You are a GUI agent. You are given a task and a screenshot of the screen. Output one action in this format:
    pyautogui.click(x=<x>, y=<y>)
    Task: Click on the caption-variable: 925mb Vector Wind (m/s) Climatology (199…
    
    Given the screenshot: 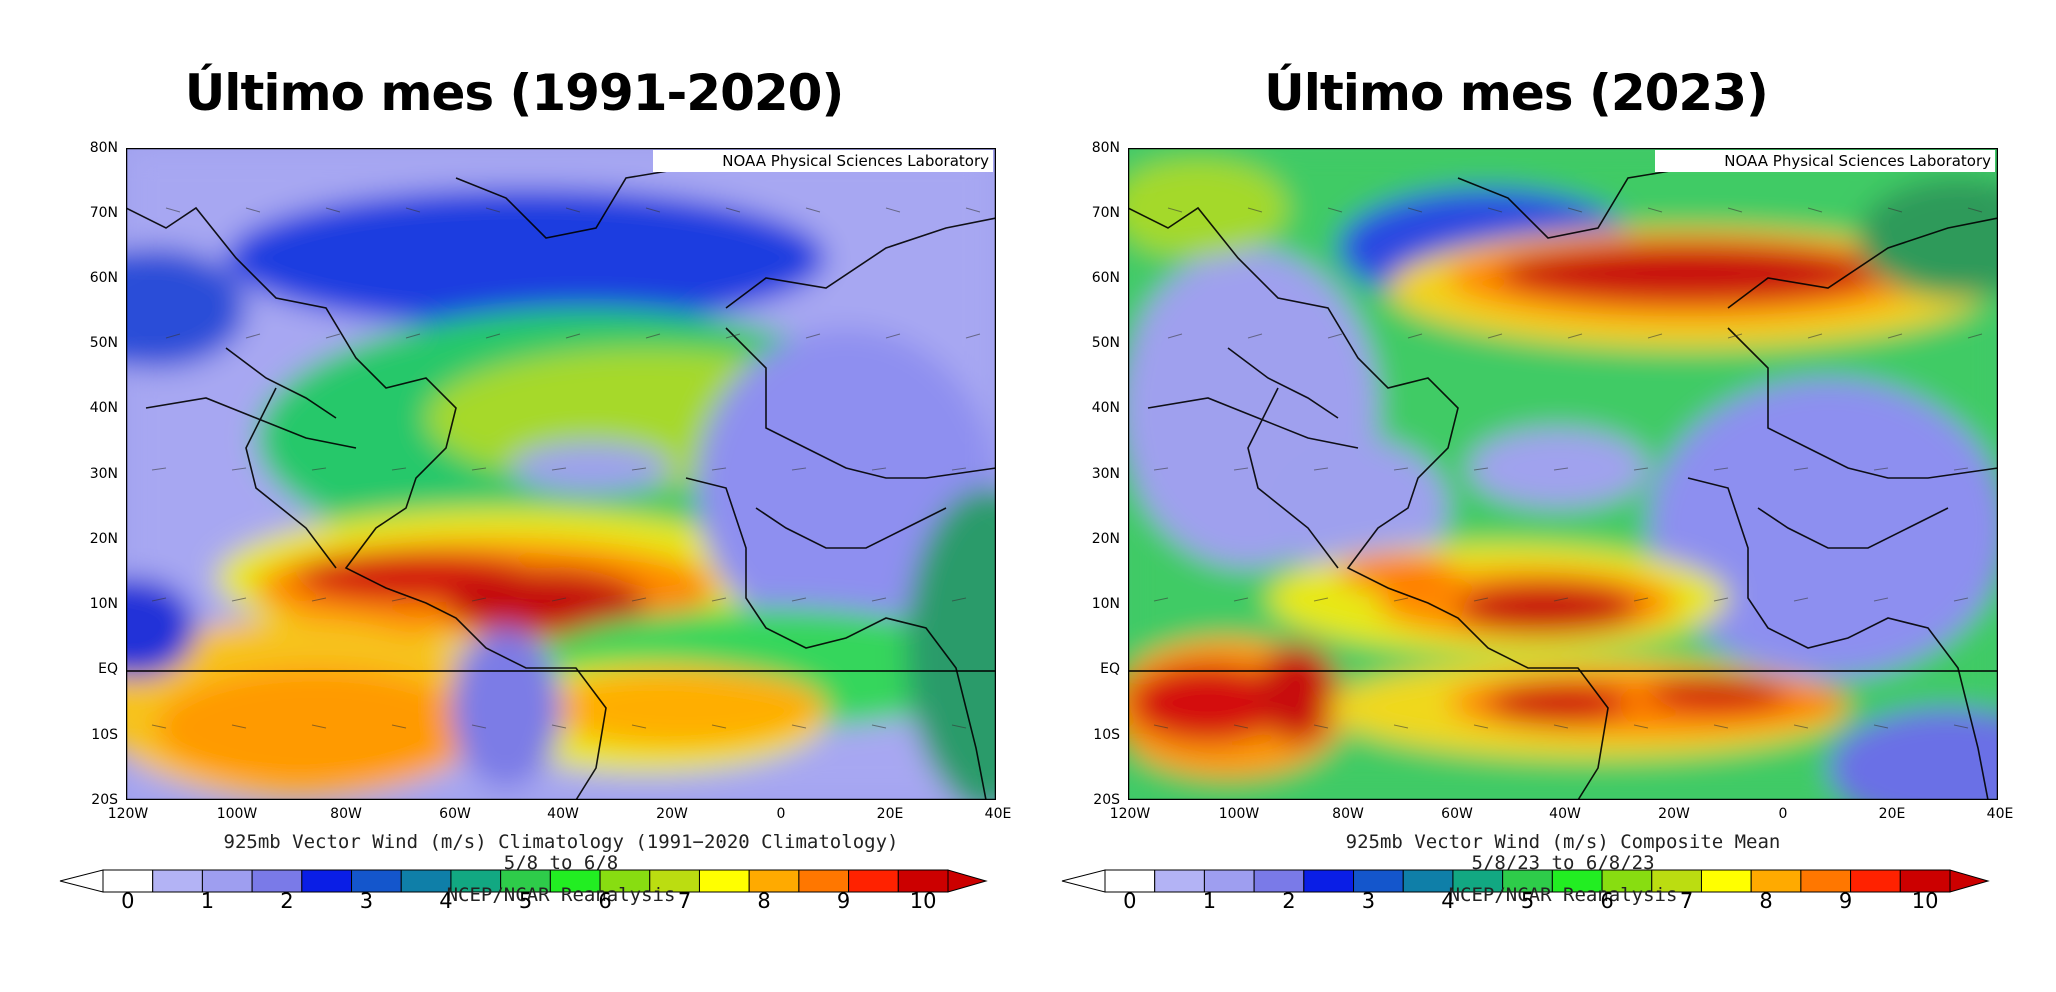 What is the action you would take?
    pyautogui.click(x=561, y=842)
    